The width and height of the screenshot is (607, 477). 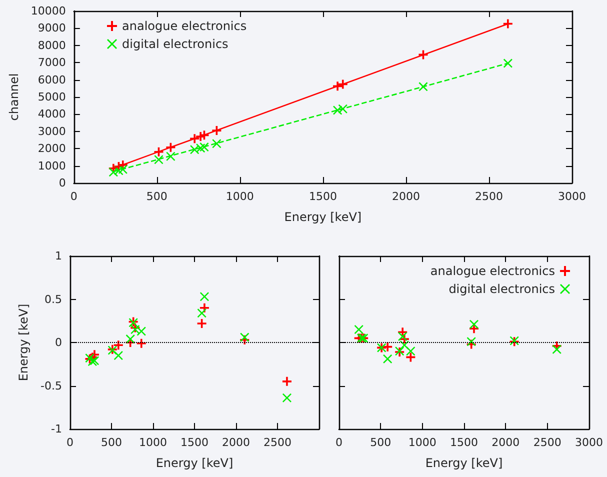 What do you see at coordinates (58, 256) in the screenshot?
I see `y-tick-label: 1` at bounding box center [58, 256].